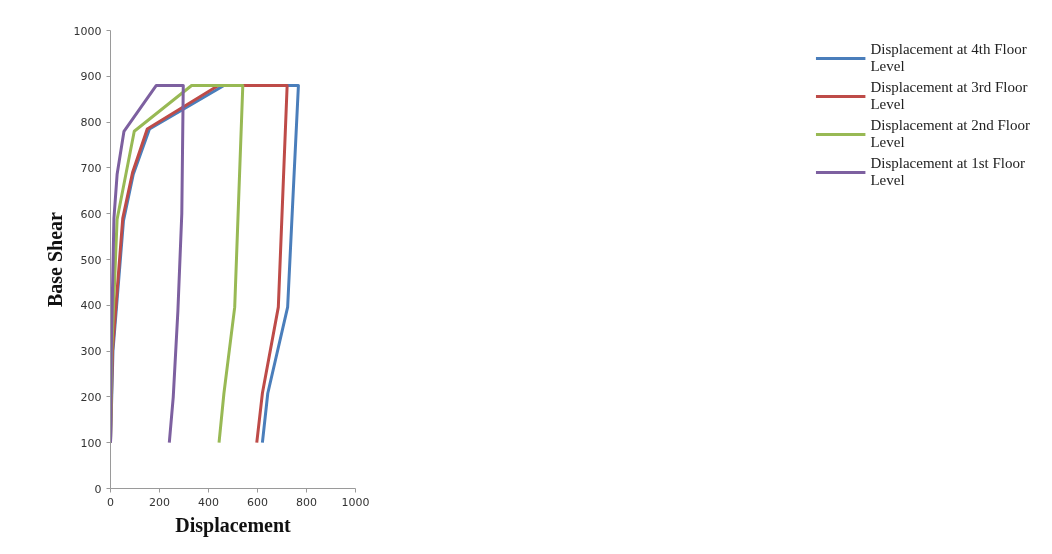  Describe the element at coordinates (110, 502) in the screenshot. I see `x-tick-label: 0` at that location.